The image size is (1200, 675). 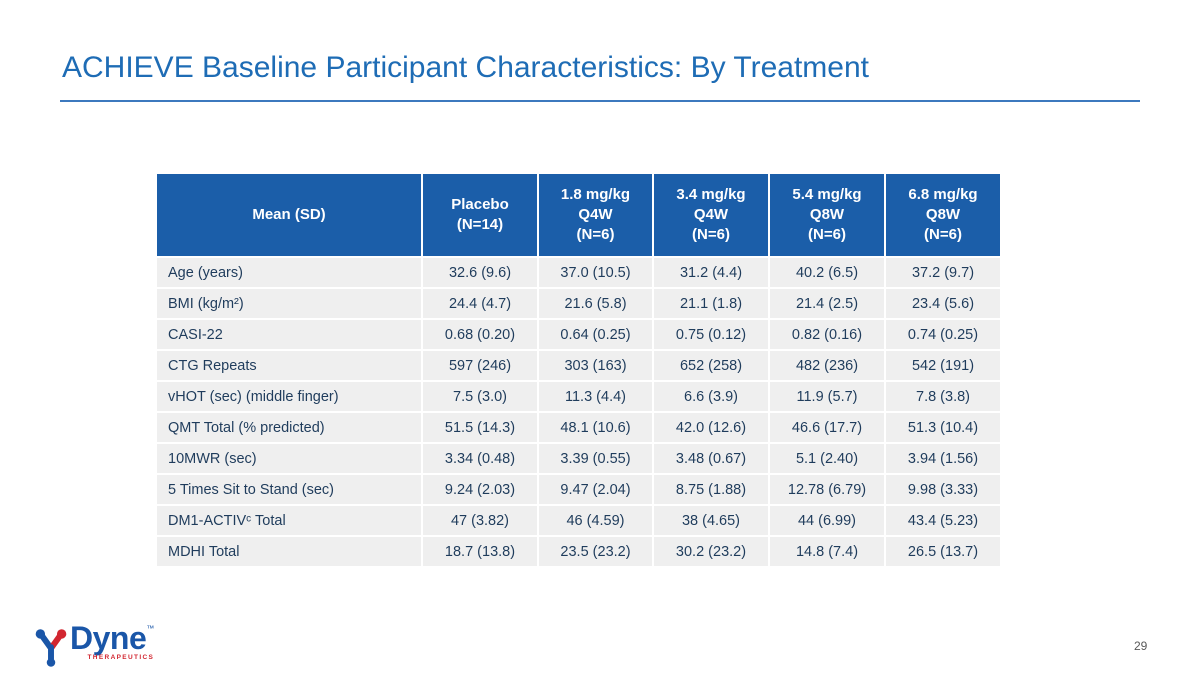 I want to click on table-cell: 26.5 (13.7), so click(x=943, y=551).